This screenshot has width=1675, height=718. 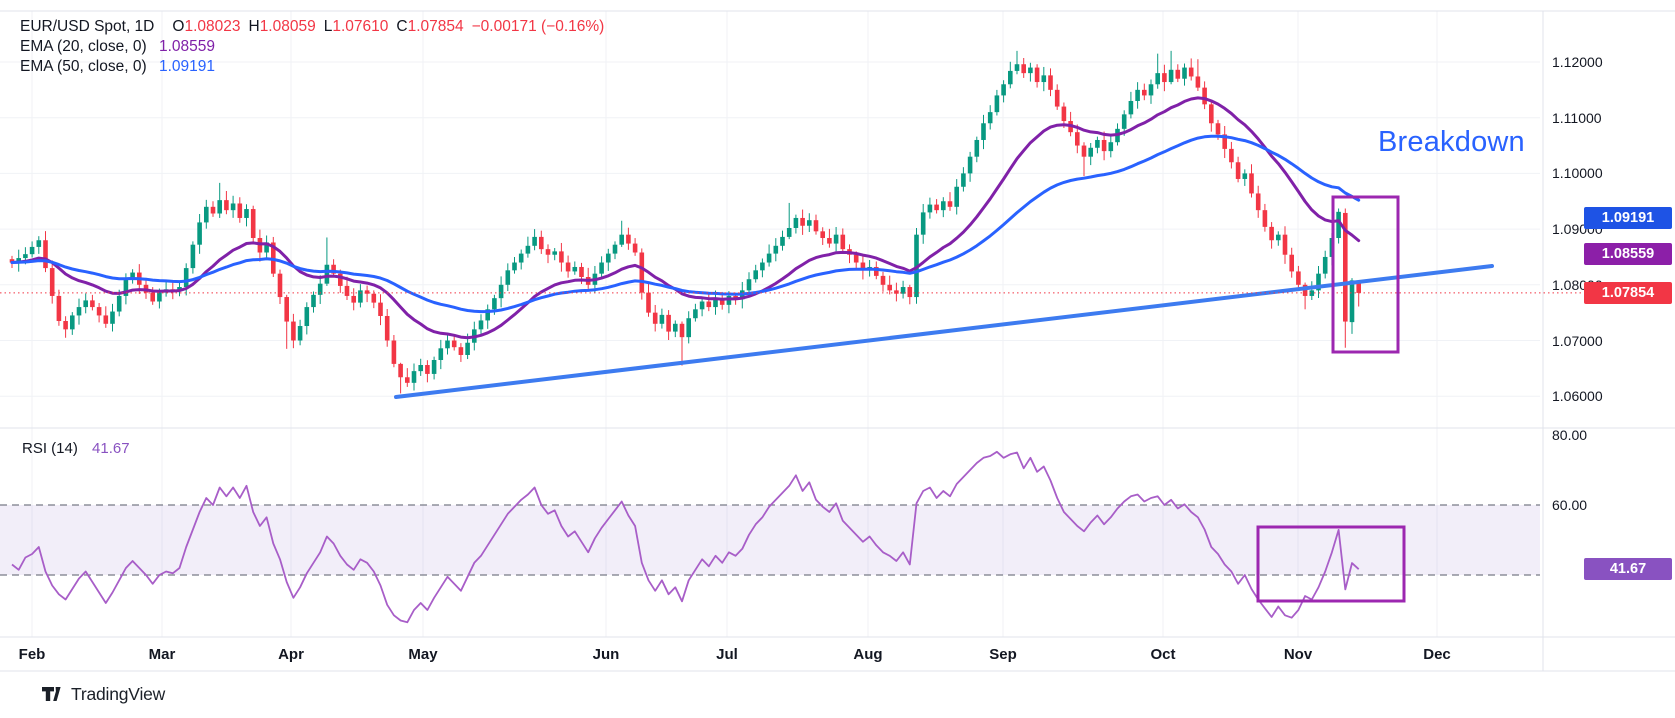 I want to click on price-breakdown-box, so click(x=1365, y=274).